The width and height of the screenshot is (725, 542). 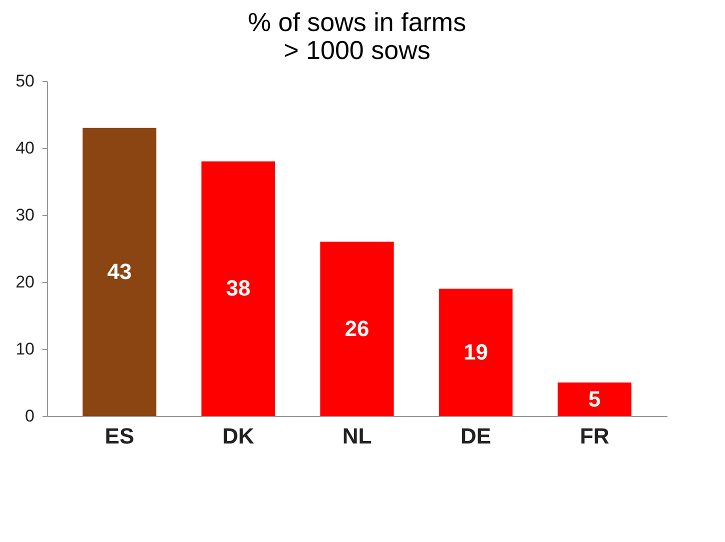 I want to click on x-tick-label: DE, so click(x=476, y=436).